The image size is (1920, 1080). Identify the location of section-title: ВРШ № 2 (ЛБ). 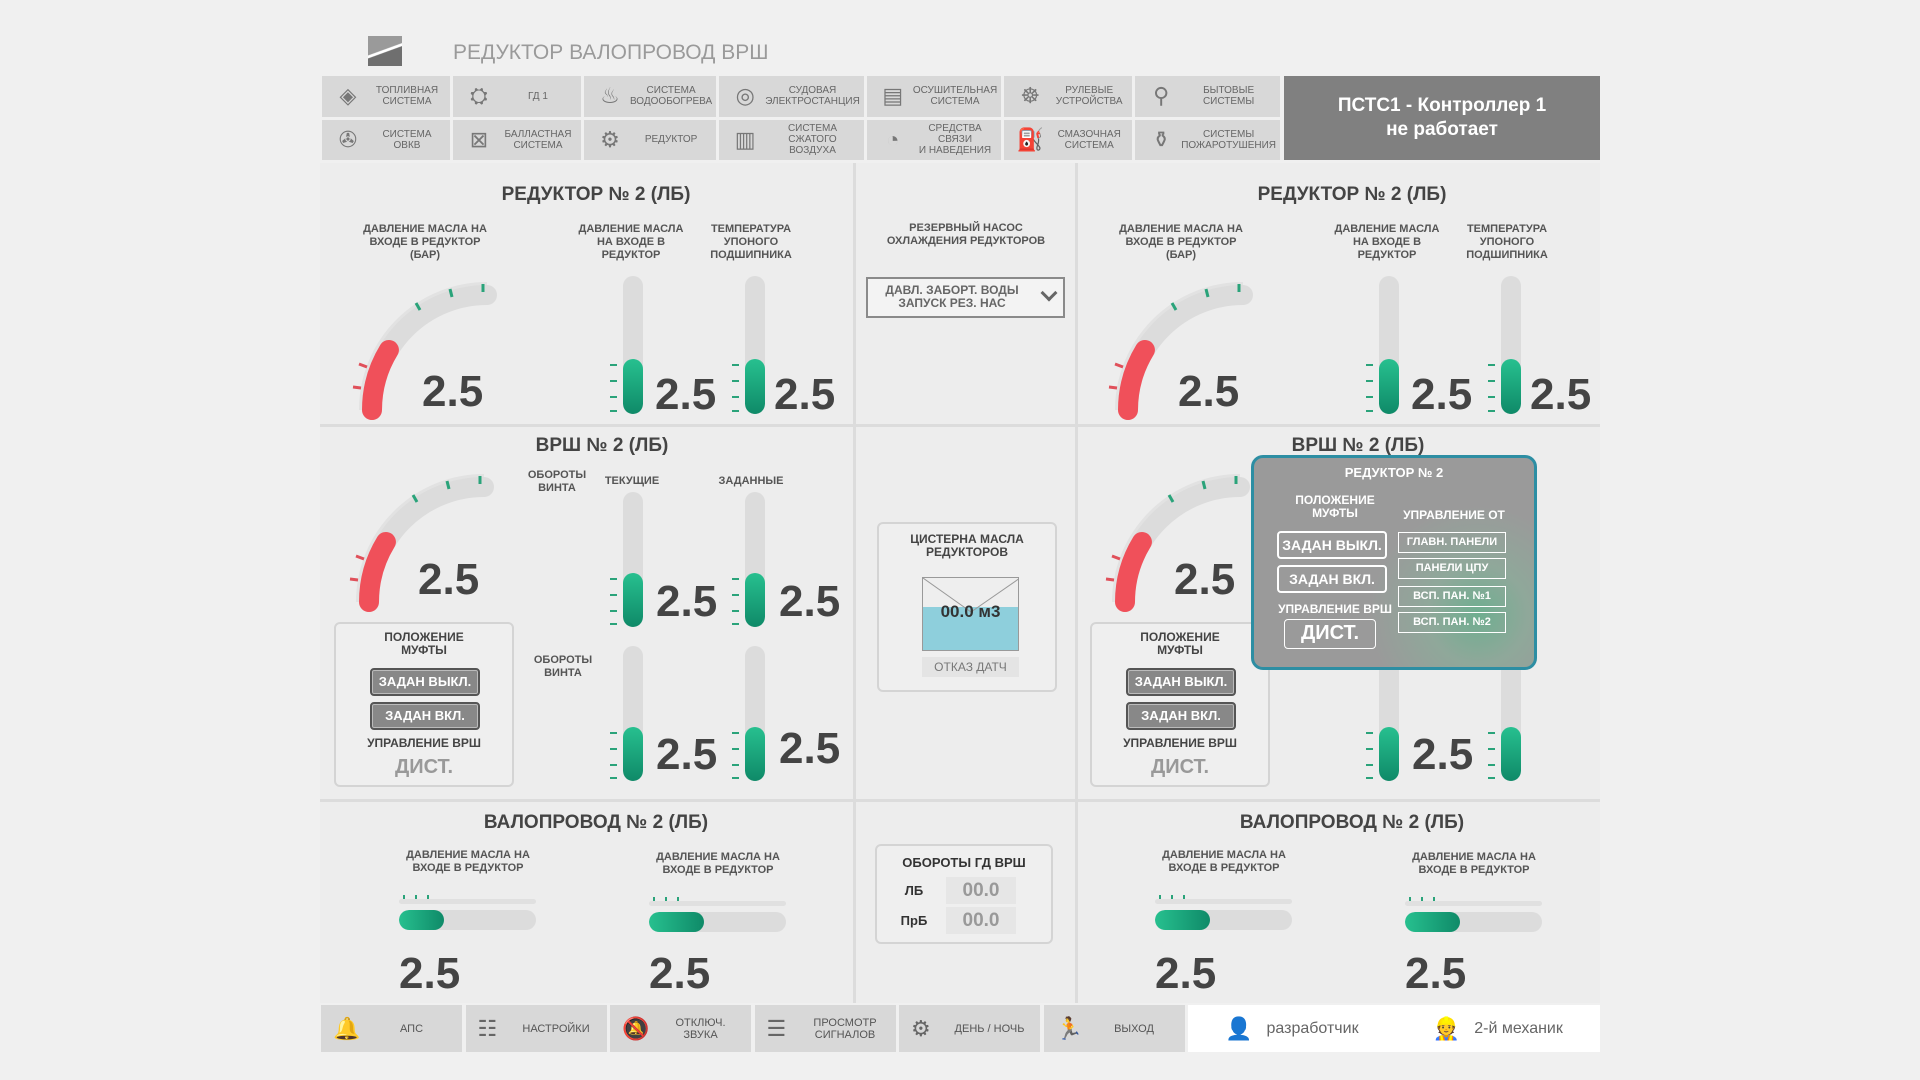
(602, 445).